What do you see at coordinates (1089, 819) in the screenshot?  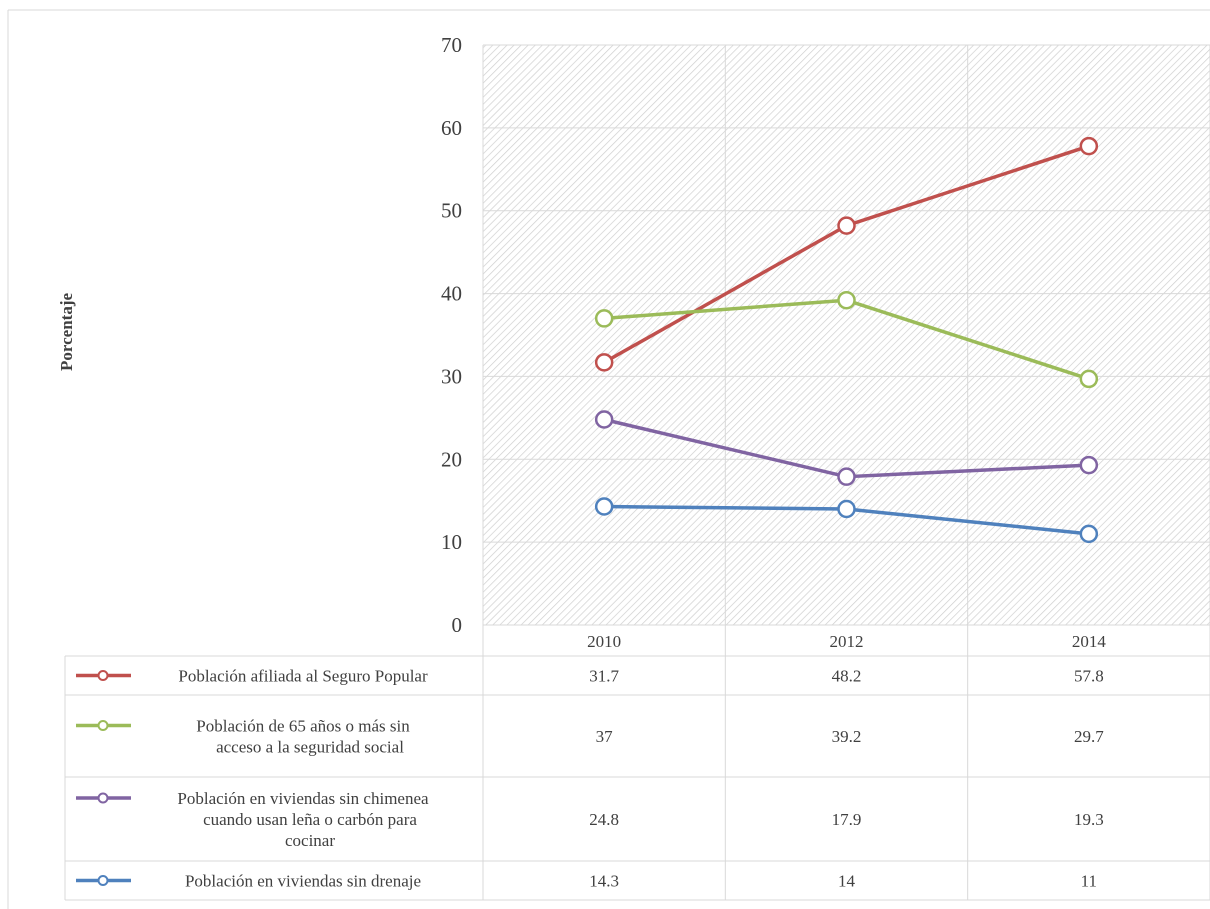 I see `table-cell-value: 19.3` at bounding box center [1089, 819].